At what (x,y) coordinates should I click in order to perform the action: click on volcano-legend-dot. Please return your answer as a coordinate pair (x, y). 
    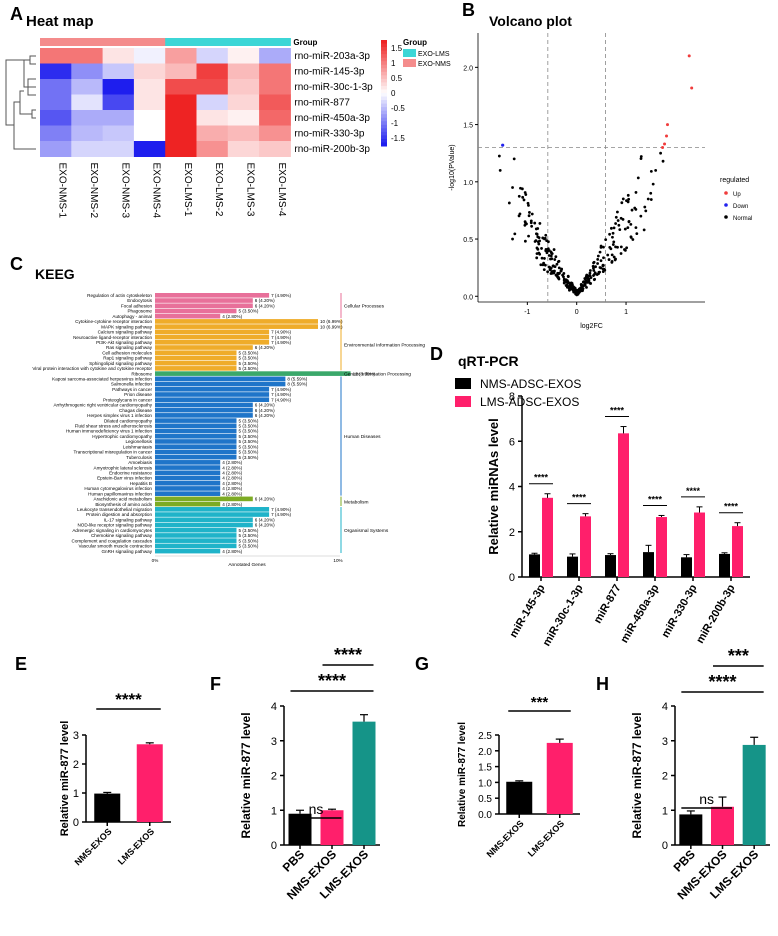
    Looking at the image, I should click on (726, 205).